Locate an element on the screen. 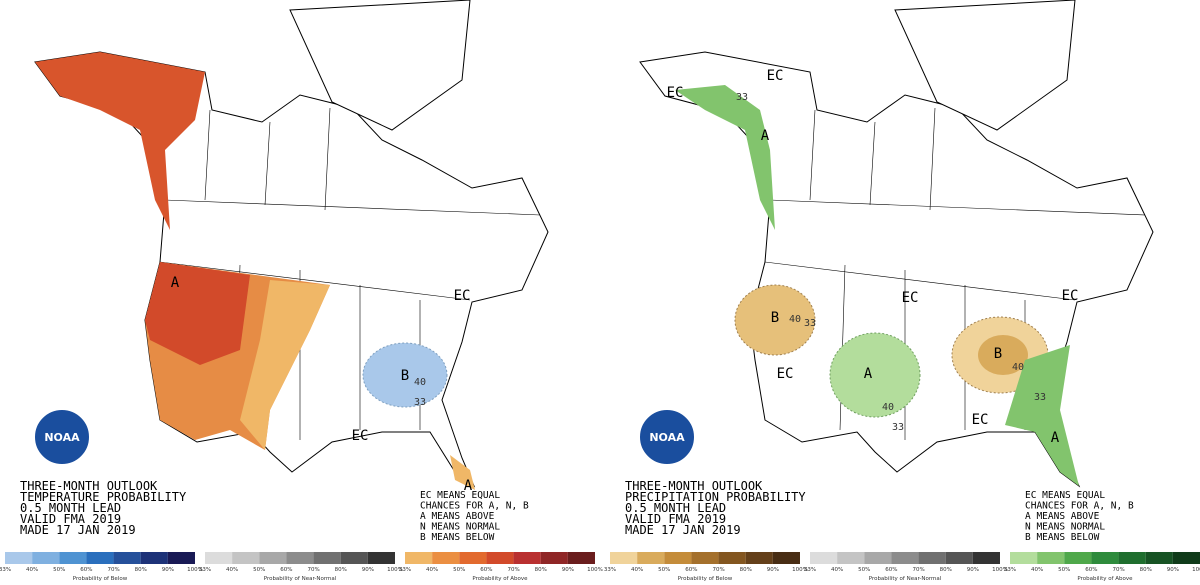 The height and width of the screenshot is (585, 1200). header-line: 0.5 MONTH LEAD is located at coordinates (675, 508).